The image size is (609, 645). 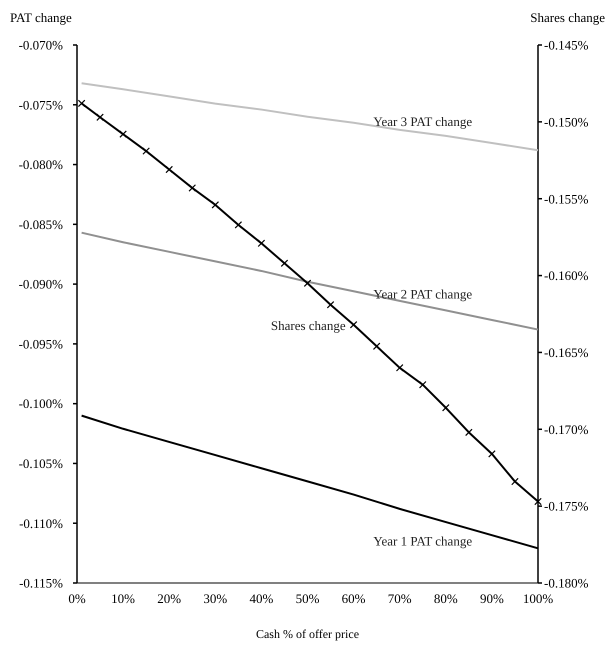 What do you see at coordinates (446, 598) in the screenshot?
I see `x-tick-label: 80%` at bounding box center [446, 598].